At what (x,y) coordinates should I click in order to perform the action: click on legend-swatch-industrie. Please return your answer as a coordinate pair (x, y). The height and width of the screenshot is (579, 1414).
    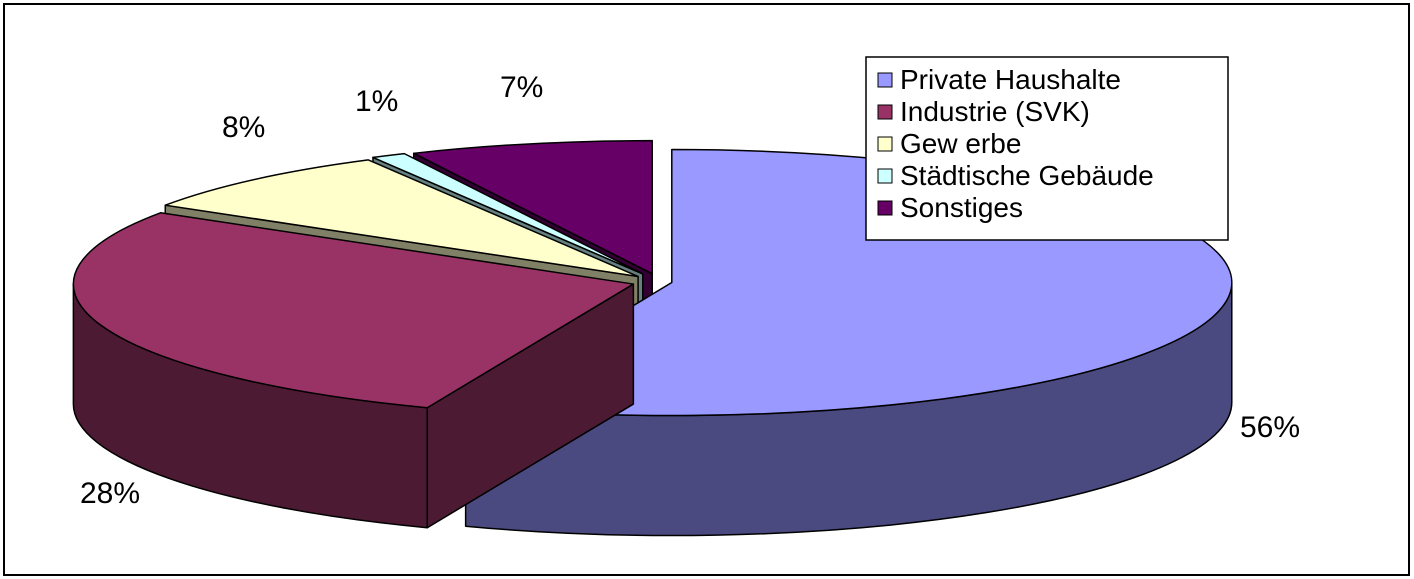
    Looking at the image, I should click on (885, 112).